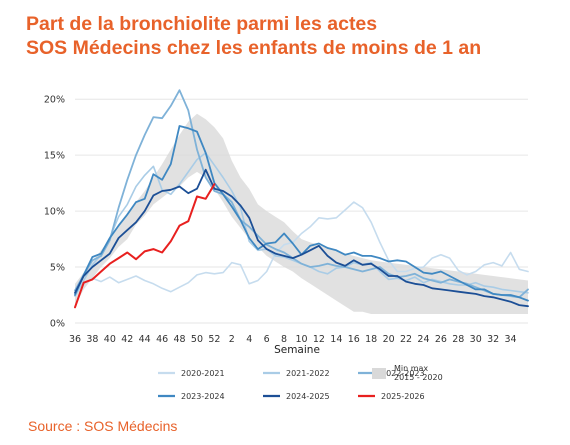 The width and height of the screenshot is (570, 445). Describe the element at coordinates (179, 339) in the screenshot. I see `x-tick-label: 48` at that location.